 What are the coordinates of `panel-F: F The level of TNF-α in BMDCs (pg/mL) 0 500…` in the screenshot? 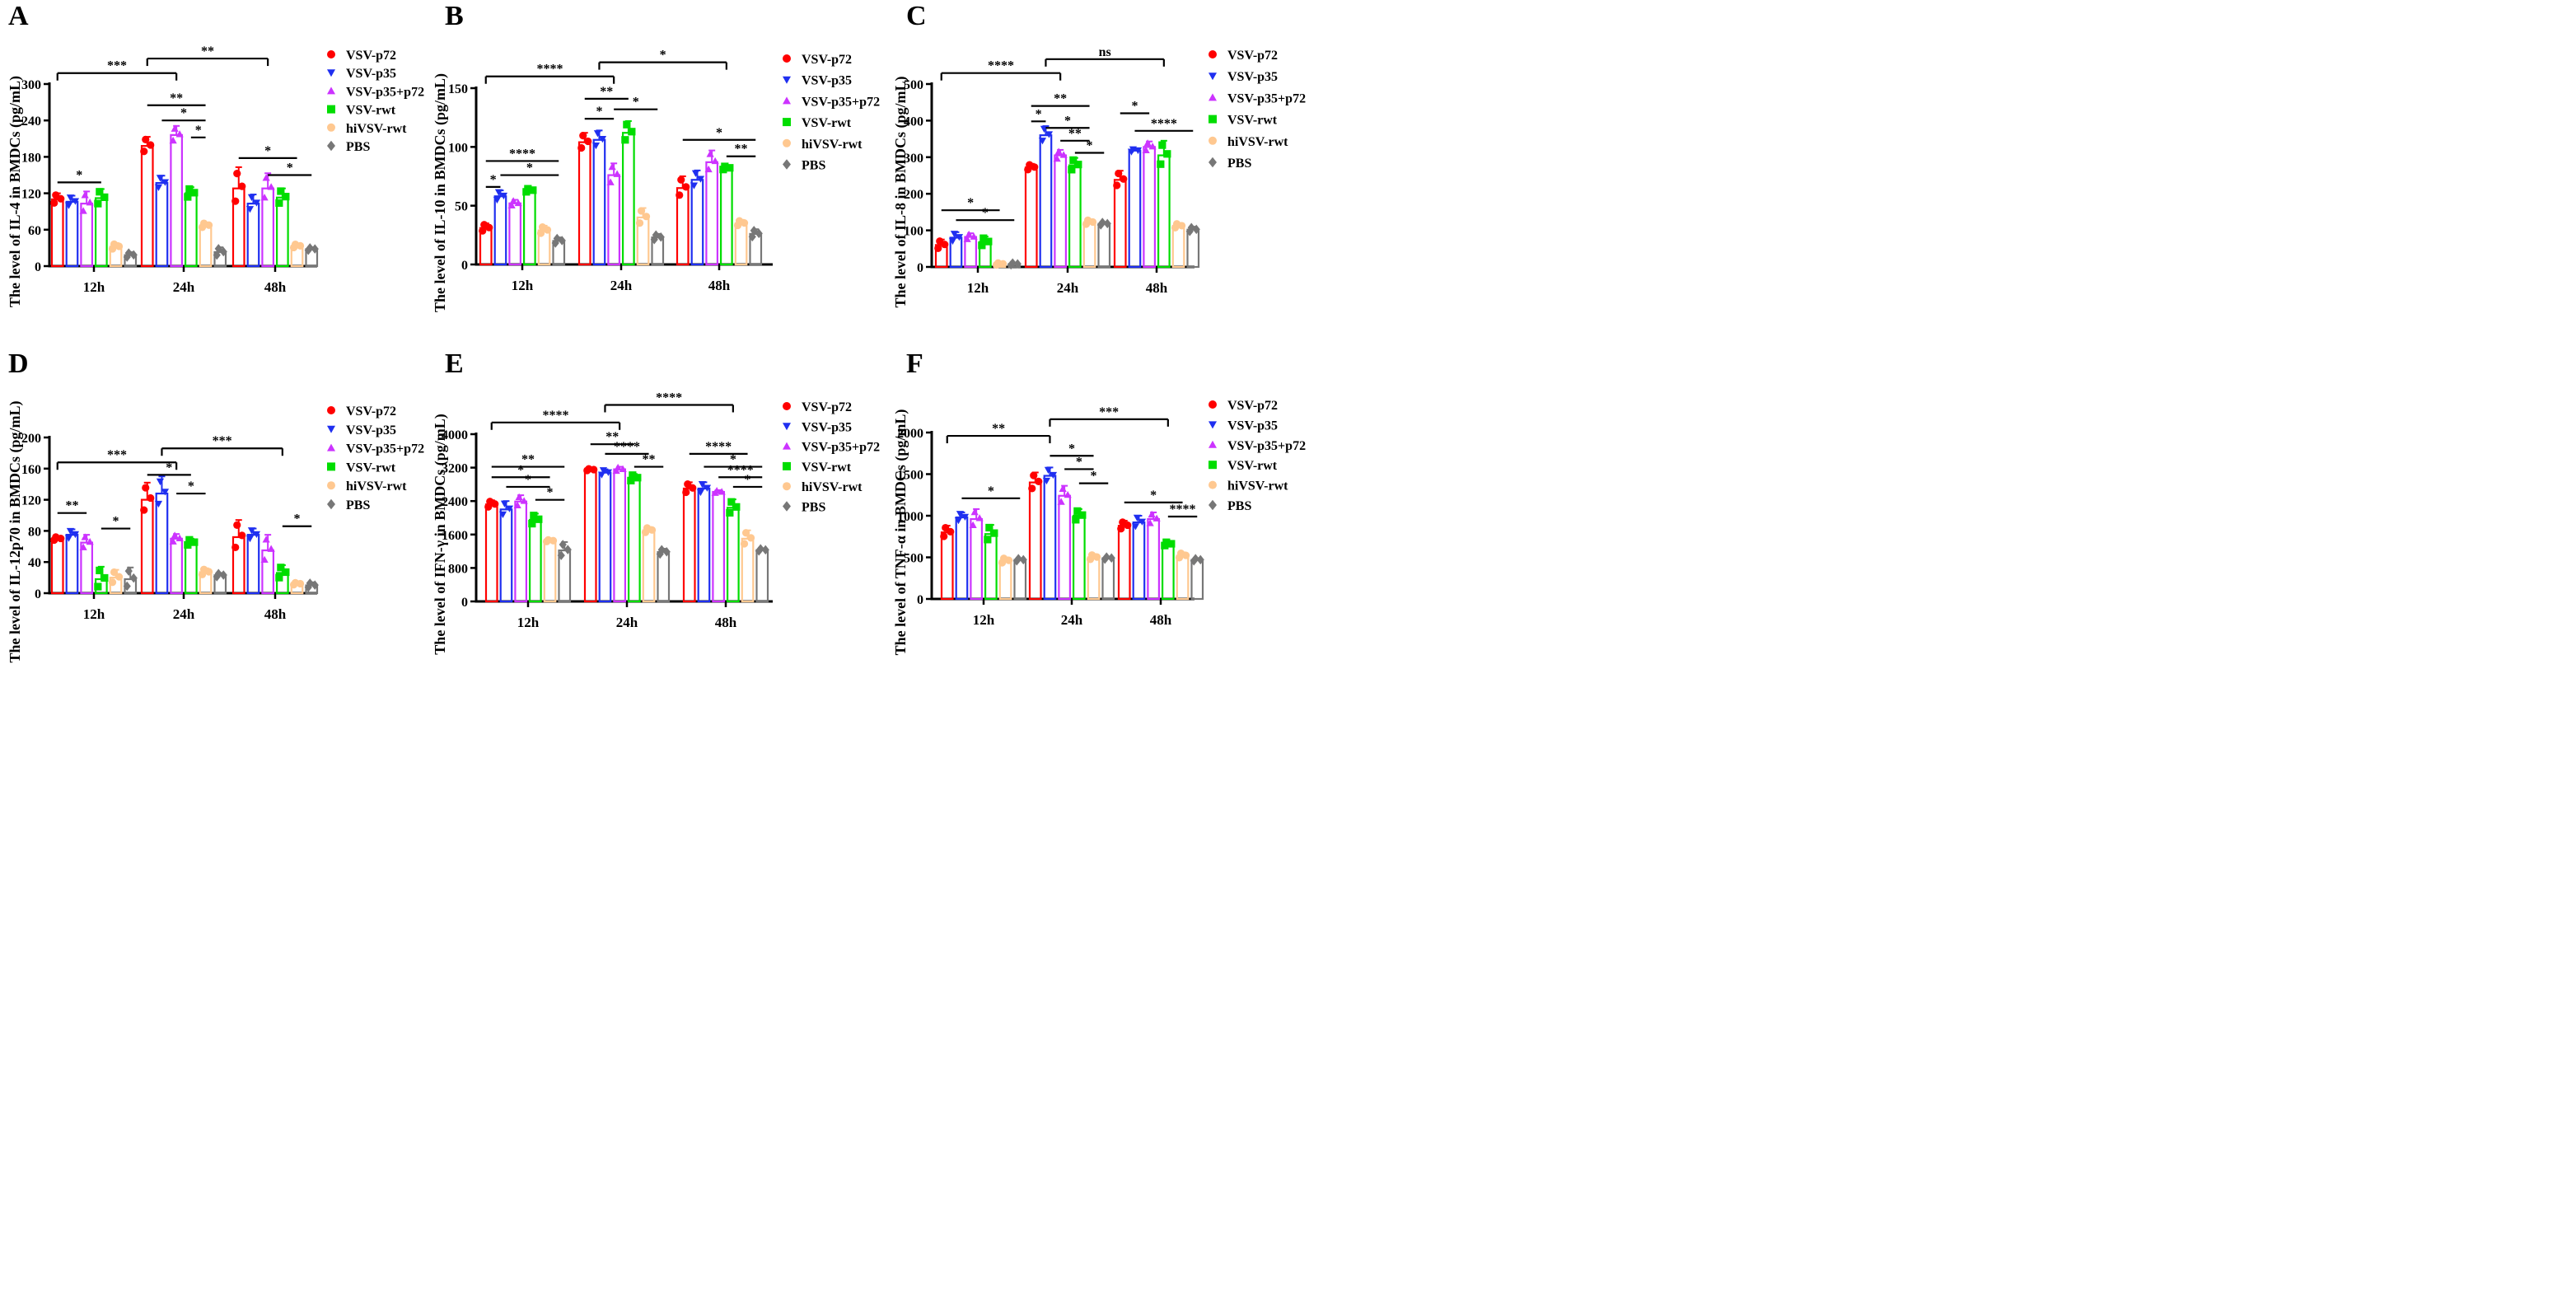 It's located at (1099, 501).